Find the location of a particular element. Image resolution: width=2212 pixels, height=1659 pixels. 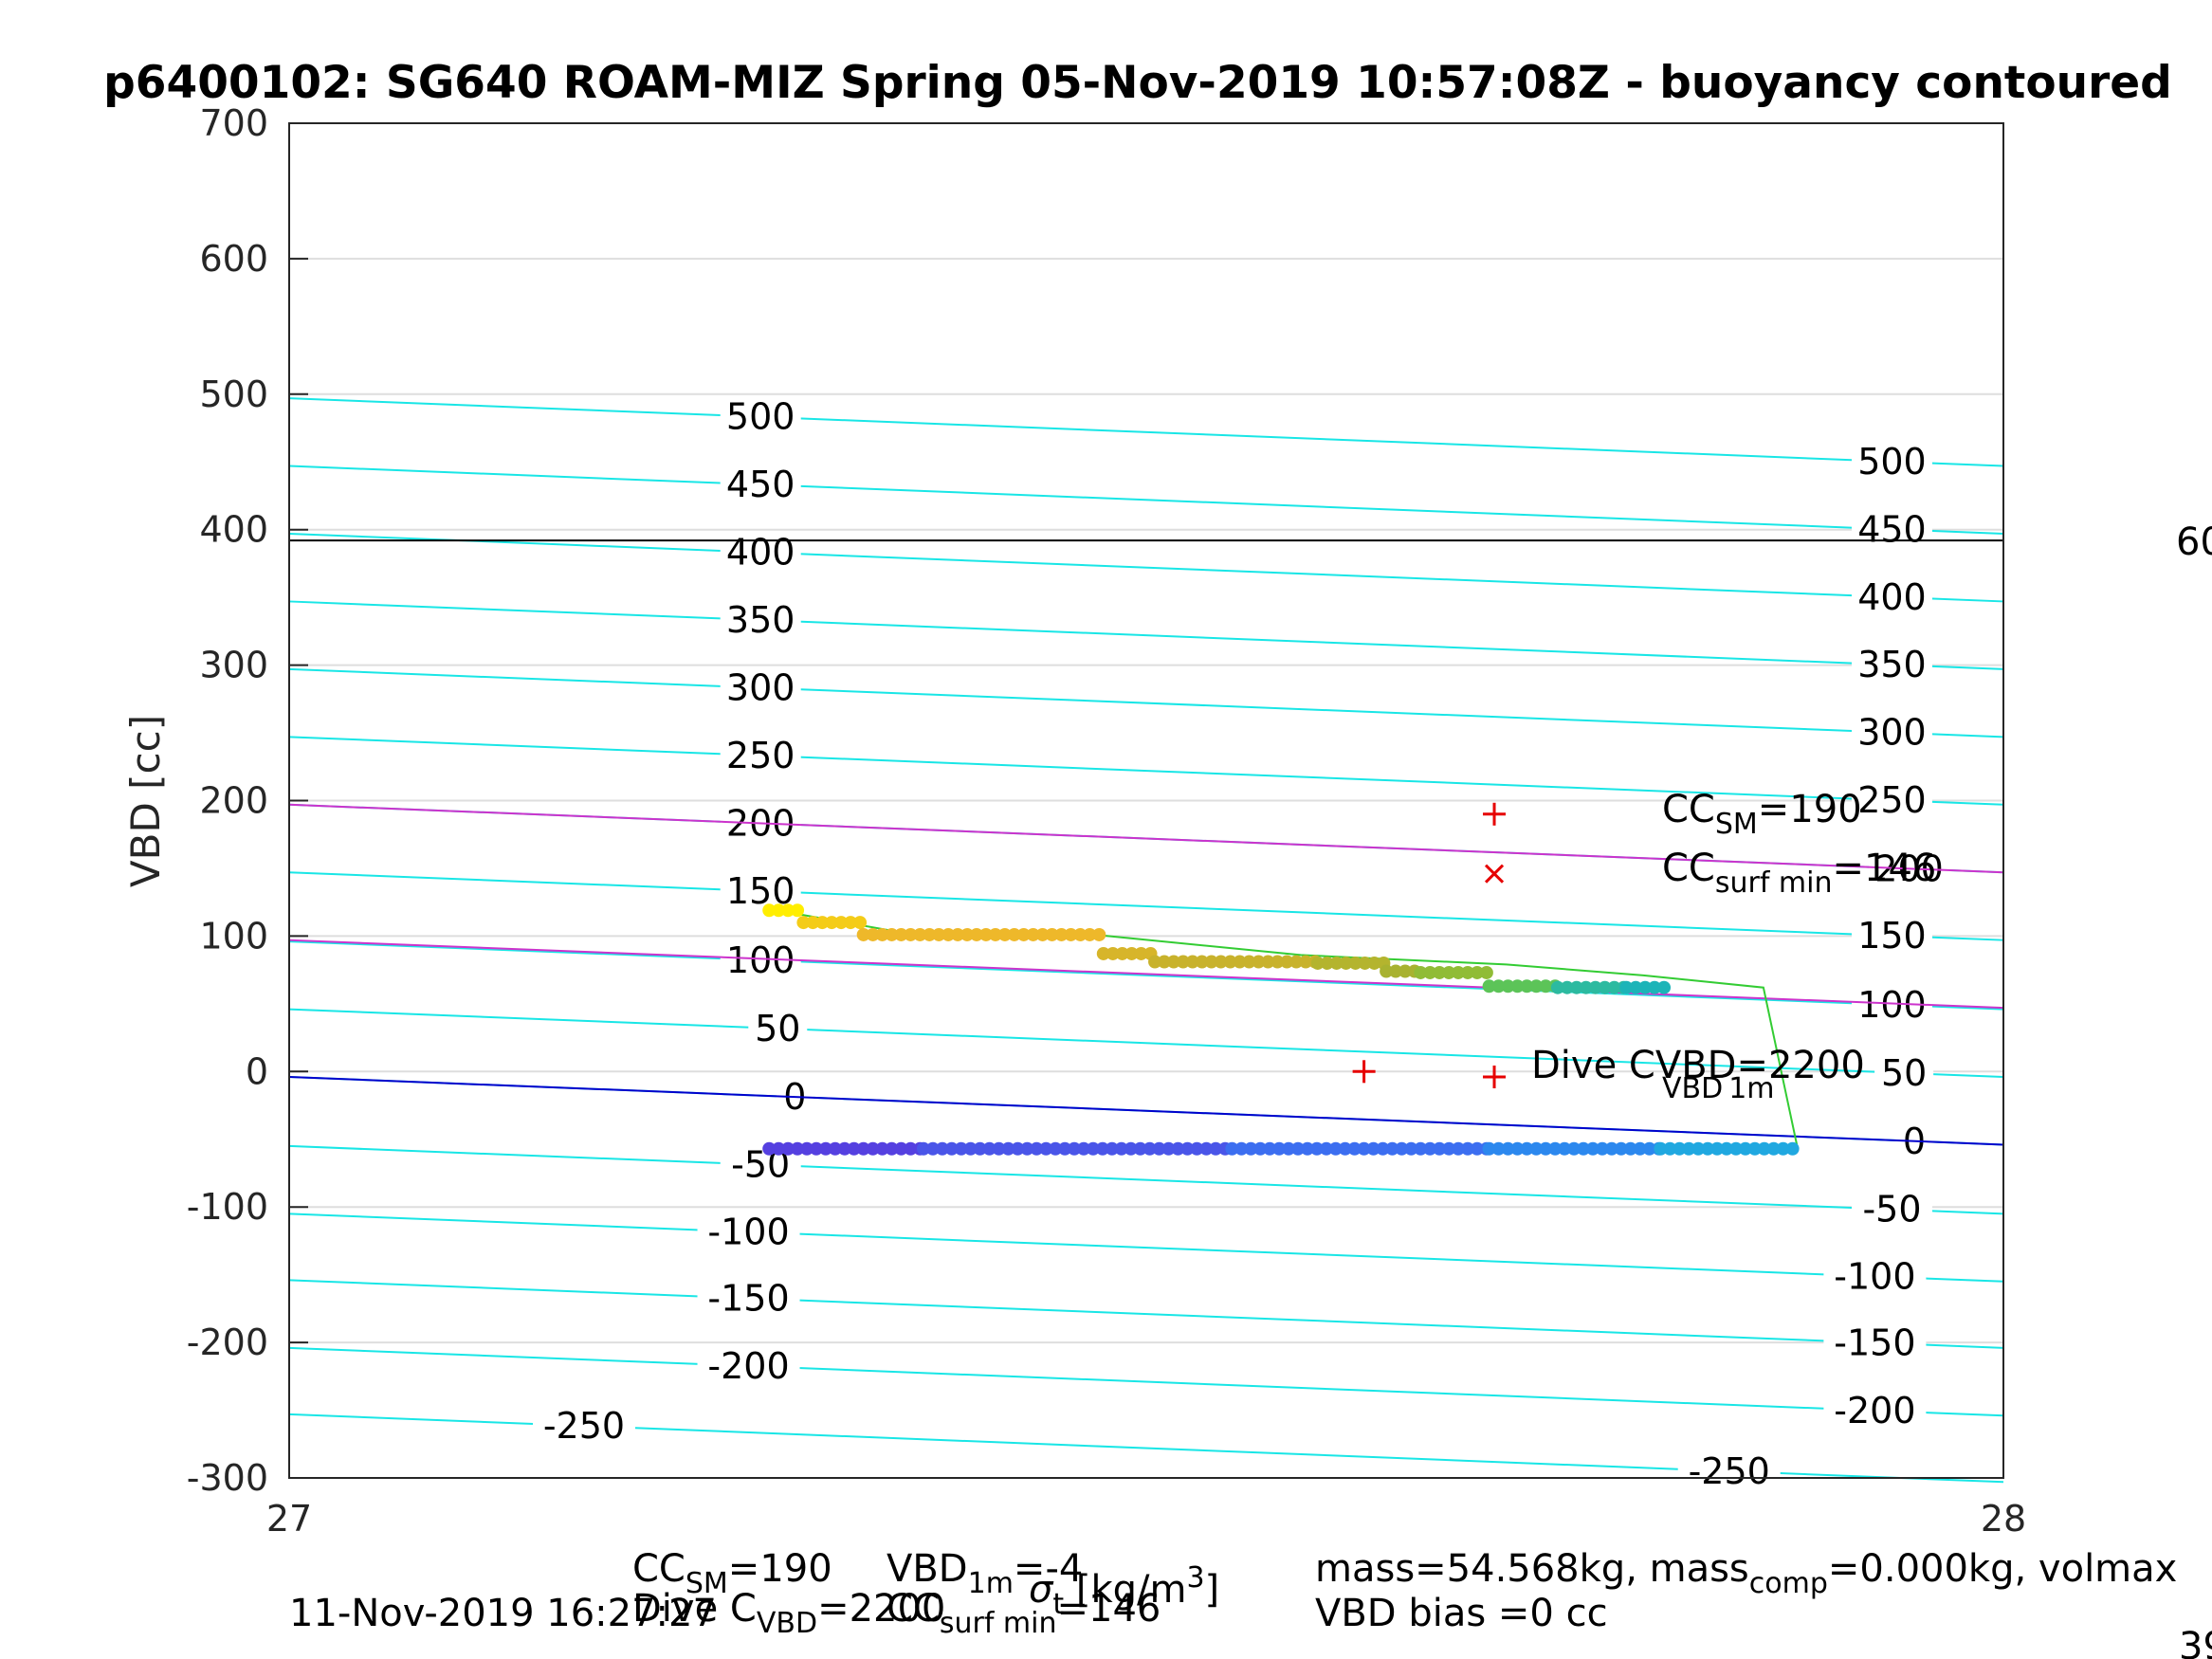

reference-line-cc-surf-min is located at coordinates (1146, 974).